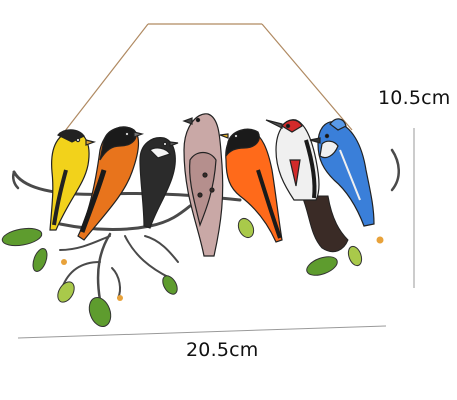  I want to click on width-dimension-label: 20.5cm, so click(222, 350).